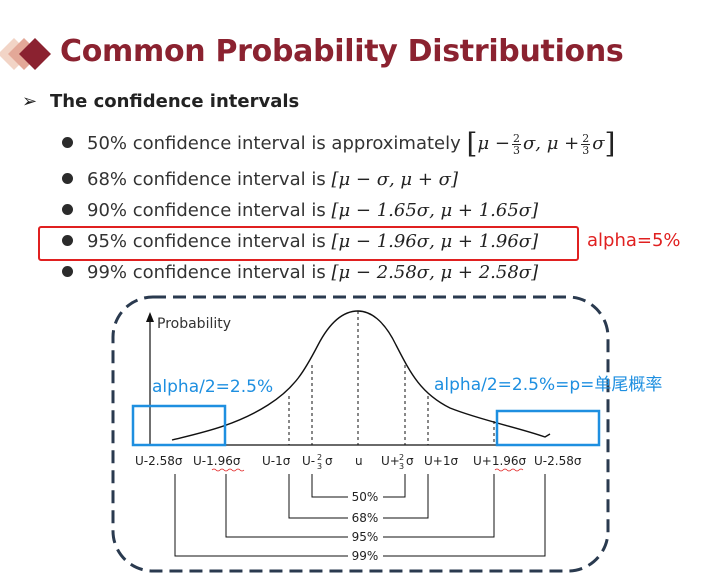 This screenshot has width=717, height=581. Describe the element at coordinates (541, 143) in the screenshot. I see `interval-expression: [μ −2 3 σ, μ +2 3 σ]` at that location.